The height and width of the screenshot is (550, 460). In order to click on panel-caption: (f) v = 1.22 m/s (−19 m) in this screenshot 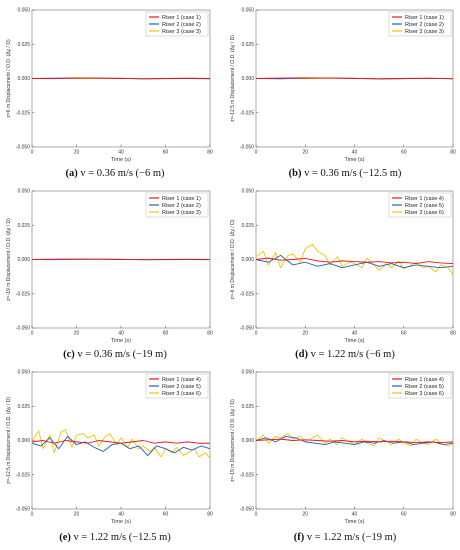, I will do `click(345, 537)`.